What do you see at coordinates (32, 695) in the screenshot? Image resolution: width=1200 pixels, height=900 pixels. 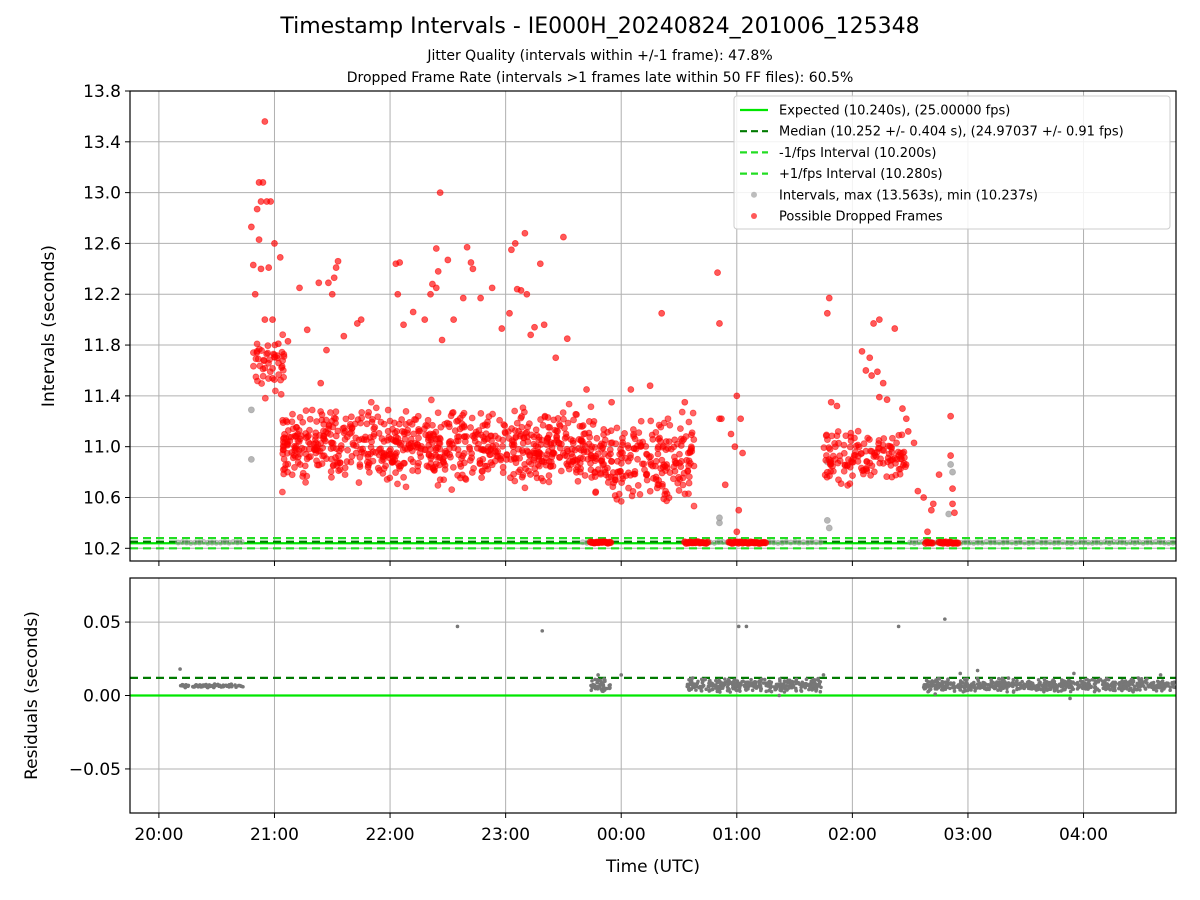 I see `y-axis-label: Residuals (seconds)` at bounding box center [32, 695].